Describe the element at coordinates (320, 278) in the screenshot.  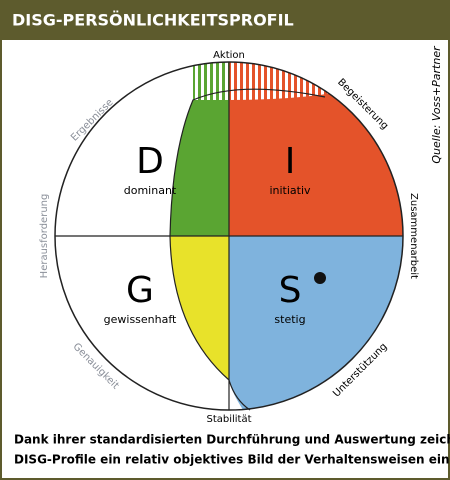
I see `position-dot` at that location.